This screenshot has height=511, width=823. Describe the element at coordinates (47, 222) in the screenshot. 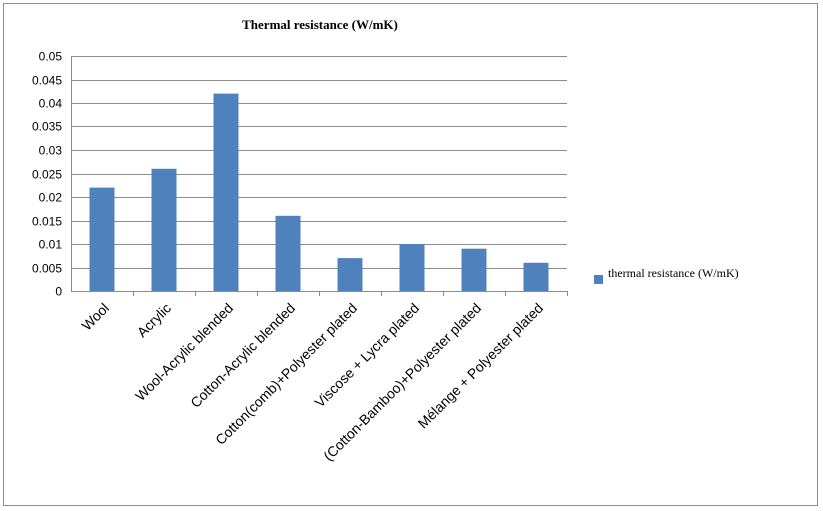

I see `y-tick-label: 0.015` at that location.